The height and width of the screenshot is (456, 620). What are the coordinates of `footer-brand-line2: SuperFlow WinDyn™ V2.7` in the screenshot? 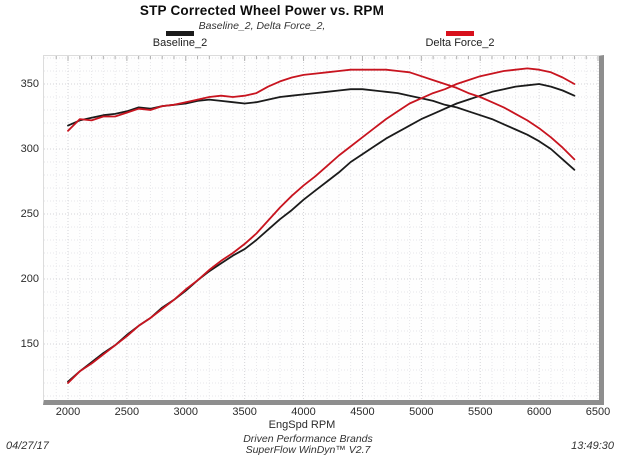 It's located at (308, 450).